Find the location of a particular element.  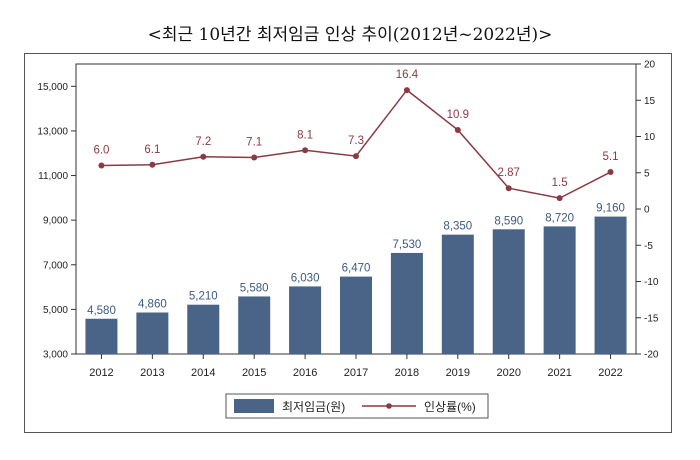

right-axis: -20 -15 -10 -5 0 5 10 15 20 is located at coordinates (647, 210).